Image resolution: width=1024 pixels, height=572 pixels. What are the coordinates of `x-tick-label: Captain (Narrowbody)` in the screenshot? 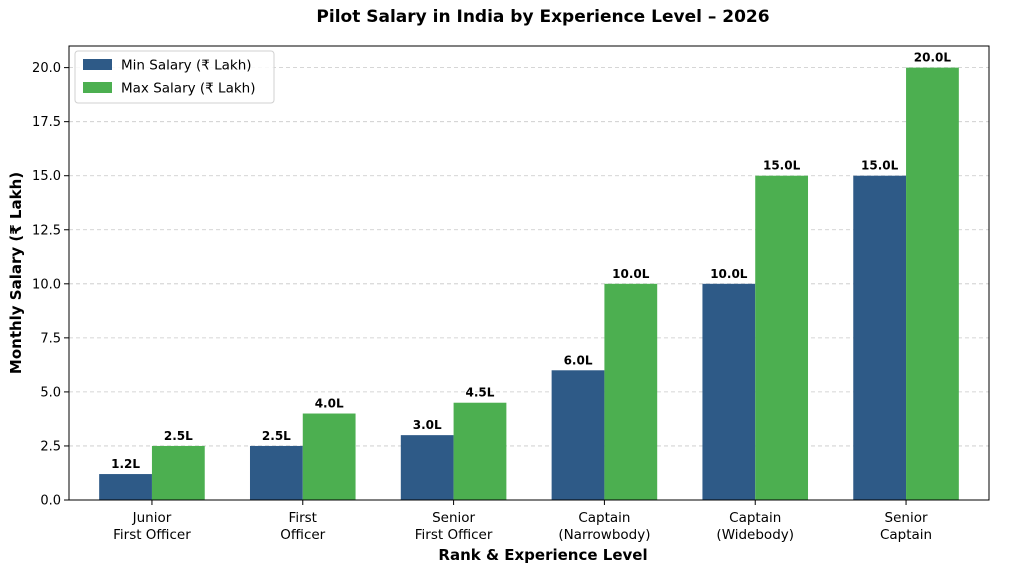 It's located at (604, 526).